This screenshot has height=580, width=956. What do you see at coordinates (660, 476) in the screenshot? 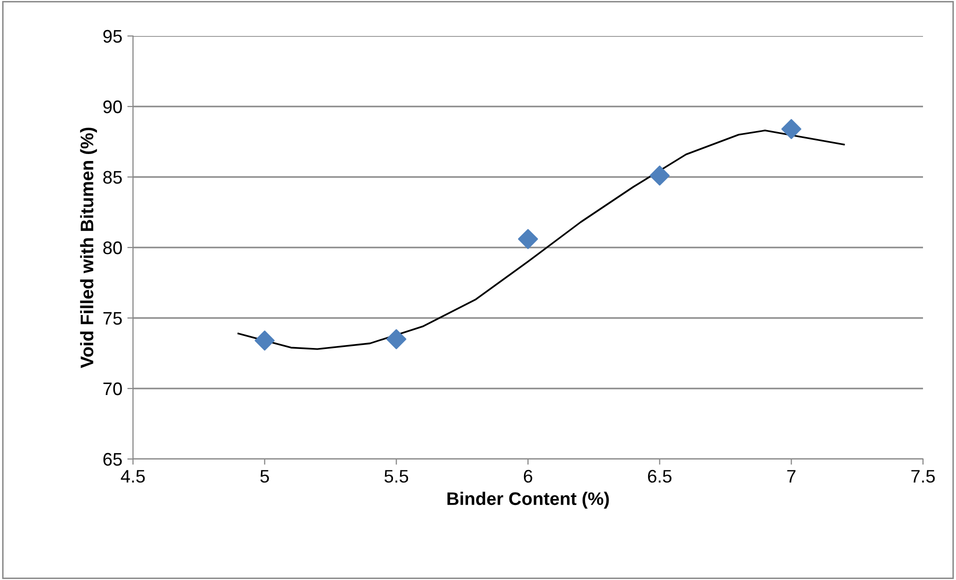
I see `x-tick-label: 6.5` at bounding box center [660, 476].